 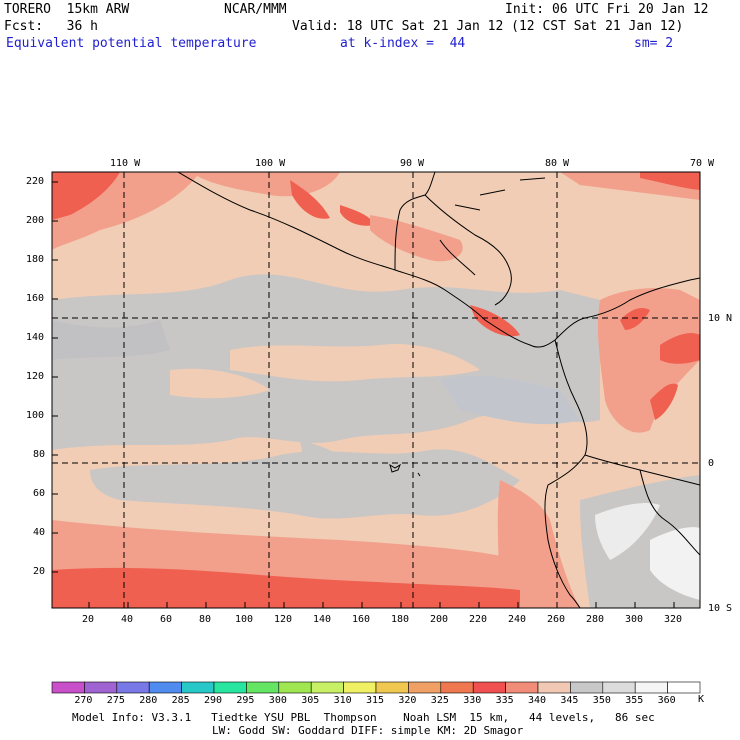 What do you see at coordinates (701, 699) in the screenshot?
I see `colorbar-unit: K` at bounding box center [701, 699].